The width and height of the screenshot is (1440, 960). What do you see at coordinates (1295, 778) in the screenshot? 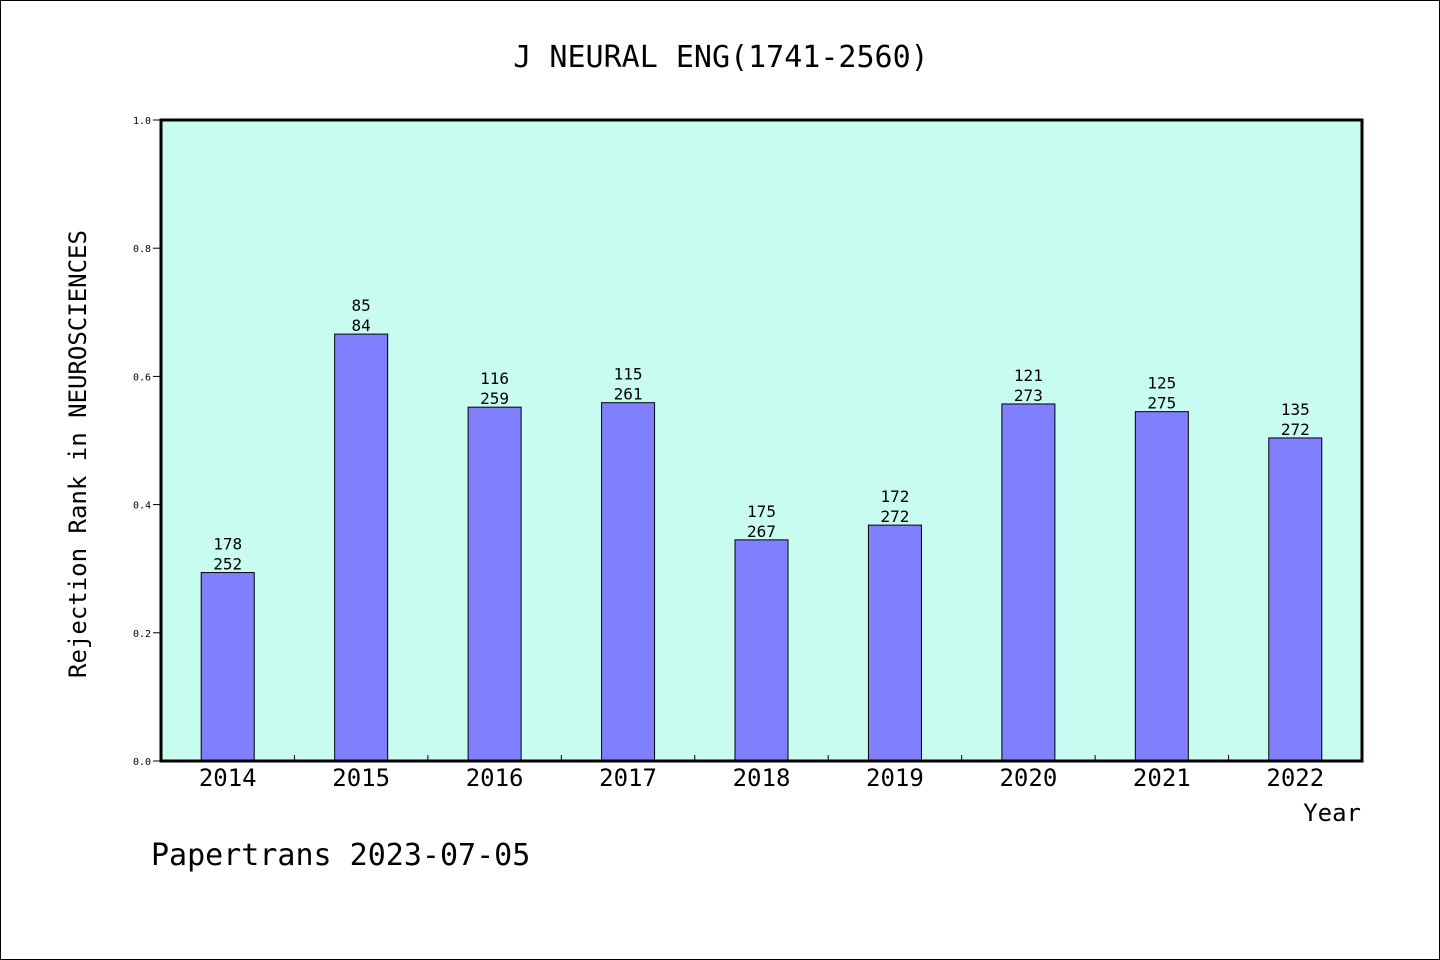
I see `x-tick-label: 2022` at bounding box center [1295, 778].